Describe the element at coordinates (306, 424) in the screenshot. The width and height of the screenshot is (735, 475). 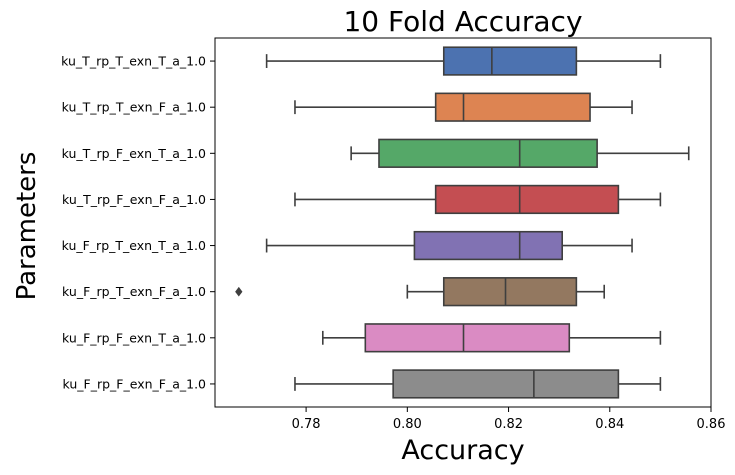
I see `x-tick-label: 0.78` at that location.